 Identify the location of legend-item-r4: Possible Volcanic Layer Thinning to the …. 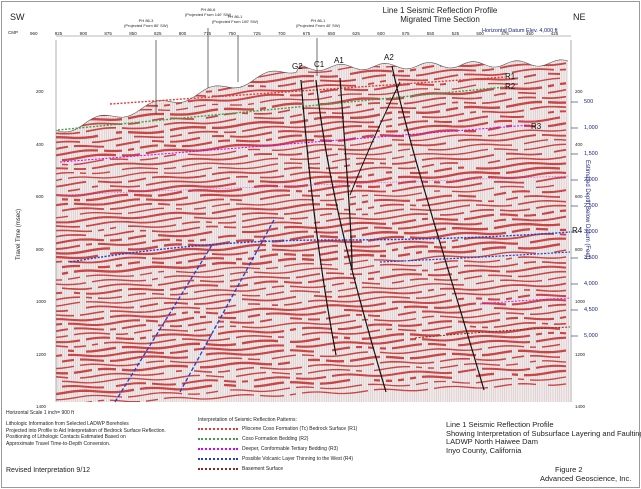
(275, 459).